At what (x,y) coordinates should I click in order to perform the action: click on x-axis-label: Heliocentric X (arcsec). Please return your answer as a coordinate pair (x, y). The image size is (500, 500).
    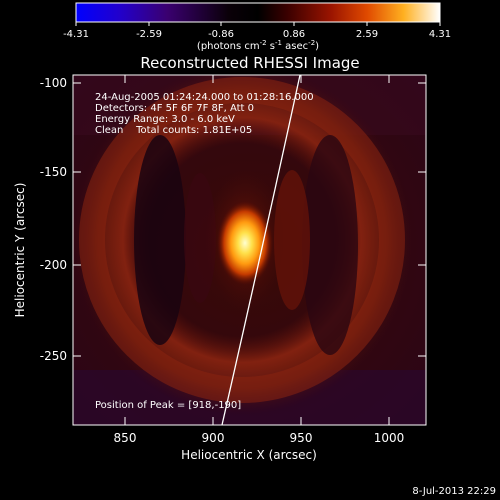
    Looking at the image, I should click on (249, 455).